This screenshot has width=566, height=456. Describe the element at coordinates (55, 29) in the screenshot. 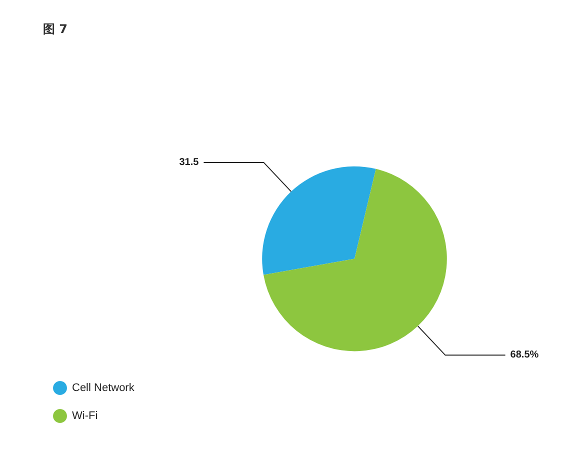

I see `chart-title: 图 7` at that location.